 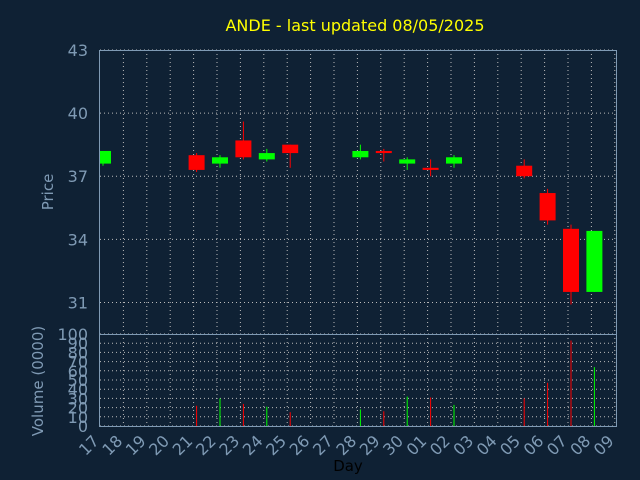 I want to click on price-tick-label: 34, so click(x=78, y=239).